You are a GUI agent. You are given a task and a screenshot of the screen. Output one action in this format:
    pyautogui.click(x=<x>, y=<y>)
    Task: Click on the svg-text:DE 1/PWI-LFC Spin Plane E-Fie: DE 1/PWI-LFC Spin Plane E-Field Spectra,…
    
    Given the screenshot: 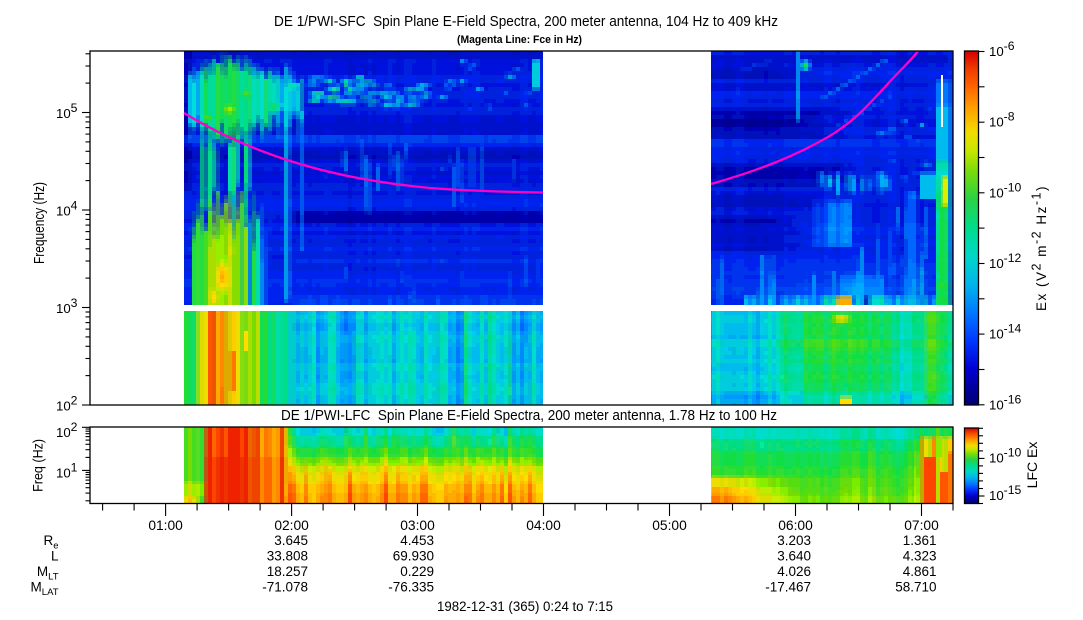 What is the action you would take?
    pyautogui.click(x=529, y=415)
    